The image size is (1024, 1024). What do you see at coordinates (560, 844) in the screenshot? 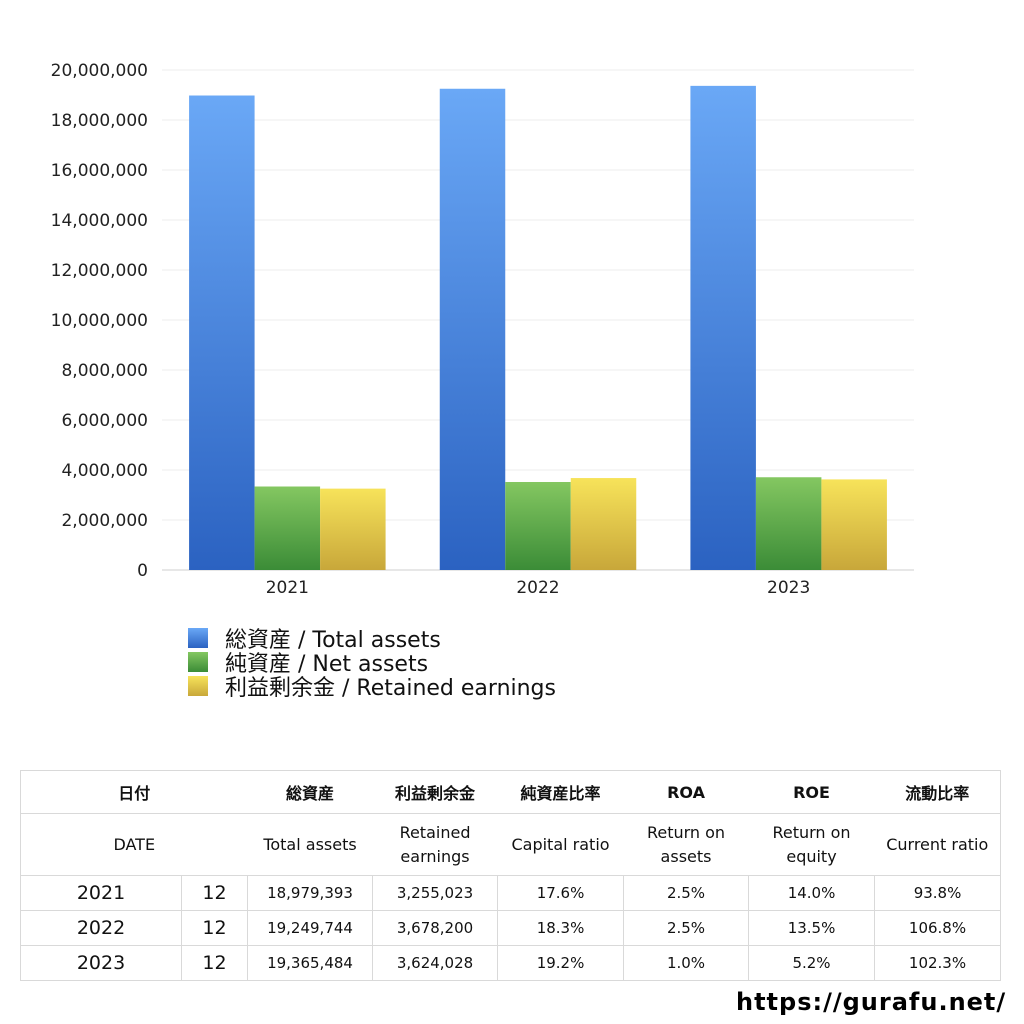
I see `header-capital-ratio-en: Capital ratio` at bounding box center [560, 844].